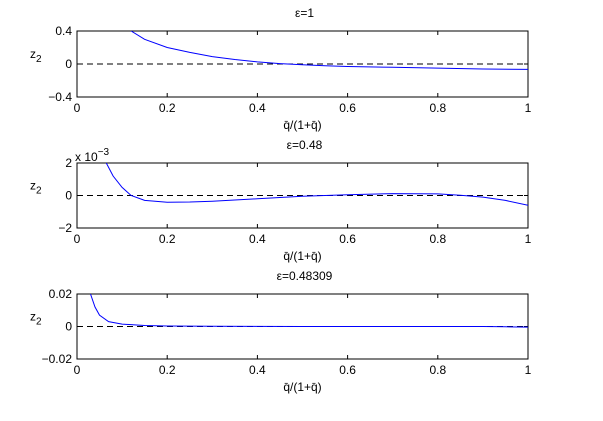 Image resolution: width=603 pixels, height=421 pixels. I want to click on subplot-title: ε=1, so click(304, 13).